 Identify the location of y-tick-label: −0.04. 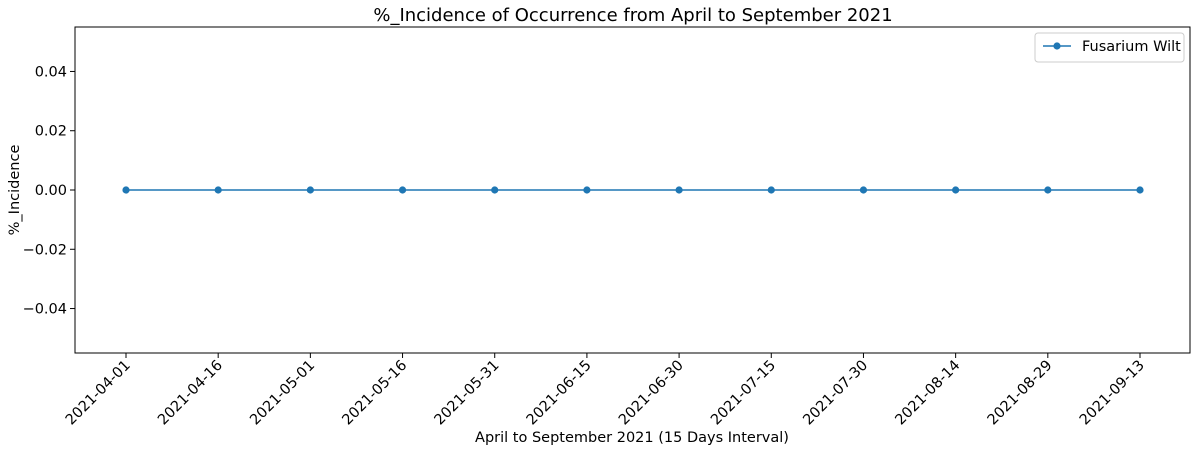
(45, 310).